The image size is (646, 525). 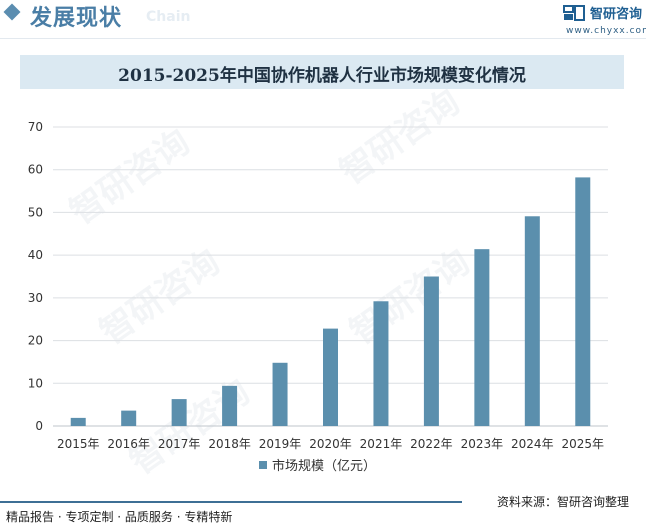 What do you see at coordinates (574, 13) in the screenshot?
I see `brand-logo-icon` at bounding box center [574, 13].